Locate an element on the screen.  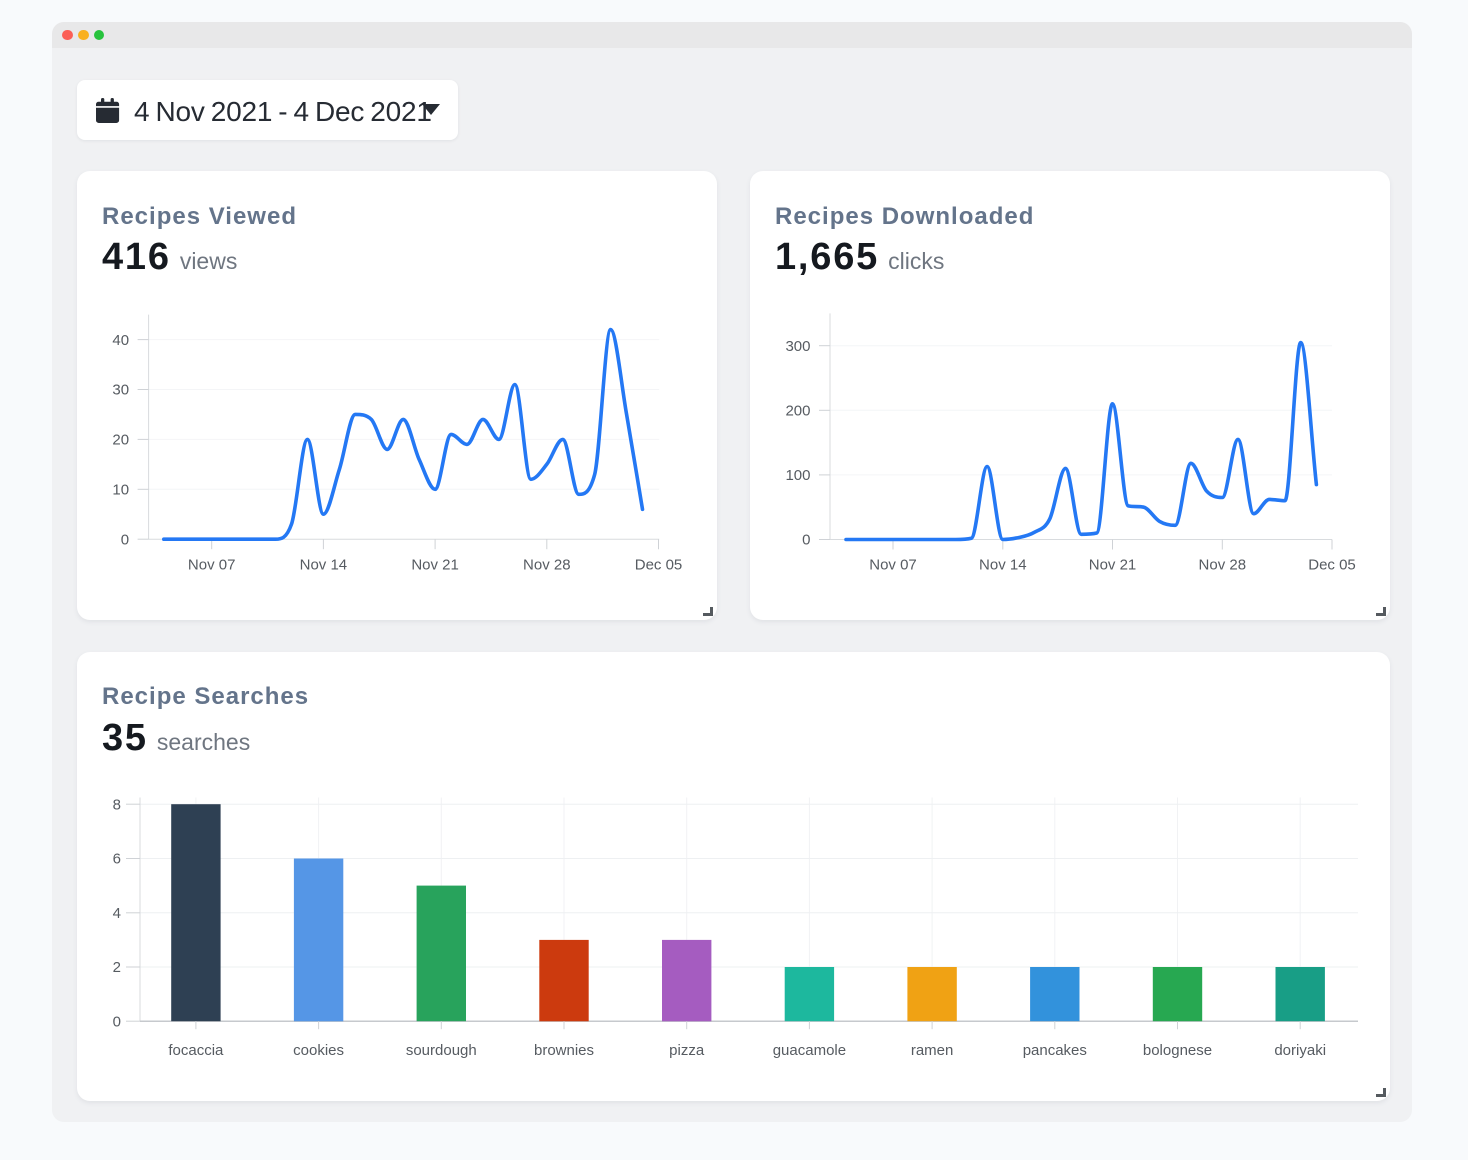
svg-text: 4 is located at coordinates (117, 912).